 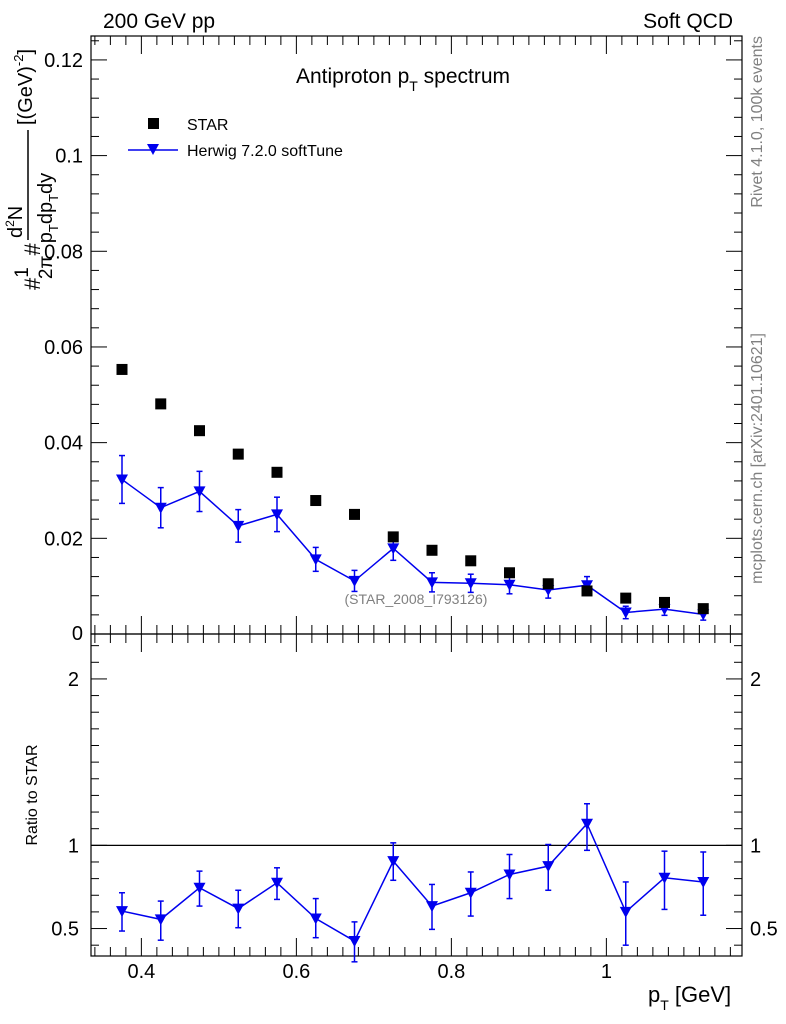 I want to click on y-tick-label: 0.06, so click(x=63, y=348).